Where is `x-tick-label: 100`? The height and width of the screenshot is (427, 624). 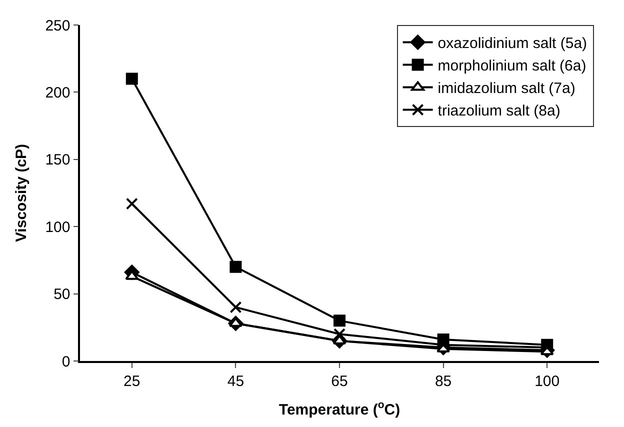 x-tick-label: 100 is located at coordinates (547, 381).